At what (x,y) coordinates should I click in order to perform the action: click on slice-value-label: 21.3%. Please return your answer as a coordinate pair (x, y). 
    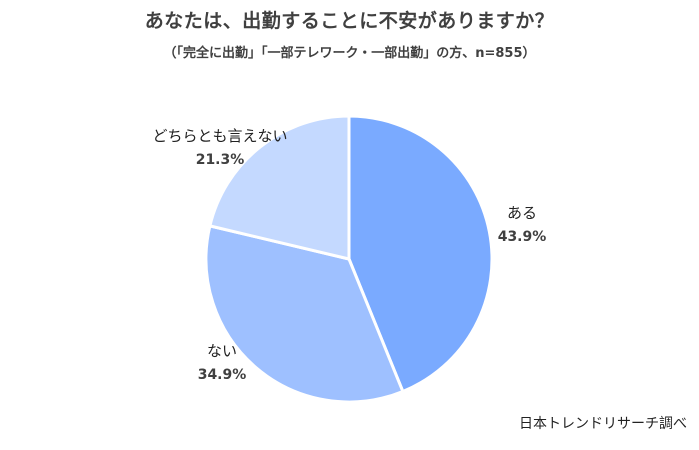
    Looking at the image, I should click on (220, 160).